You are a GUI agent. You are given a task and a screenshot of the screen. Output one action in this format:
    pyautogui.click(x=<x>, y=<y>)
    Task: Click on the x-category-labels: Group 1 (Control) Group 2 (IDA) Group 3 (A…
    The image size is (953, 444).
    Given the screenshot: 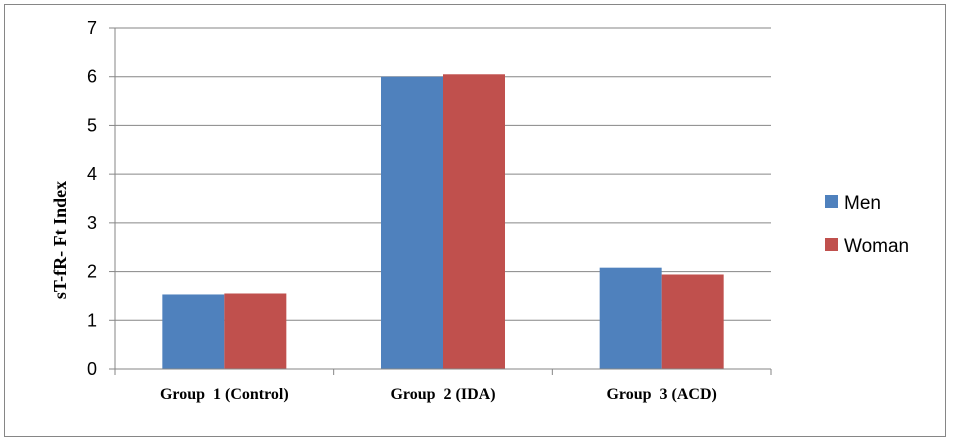 What is the action you would take?
    pyautogui.click(x=438, y=394)
    